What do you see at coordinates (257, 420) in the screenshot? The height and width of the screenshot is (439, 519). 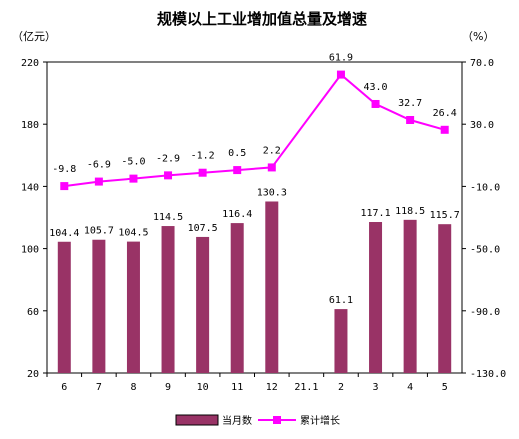 I see `legend: 当月数 累计增长` at bounding box center [257, 420].